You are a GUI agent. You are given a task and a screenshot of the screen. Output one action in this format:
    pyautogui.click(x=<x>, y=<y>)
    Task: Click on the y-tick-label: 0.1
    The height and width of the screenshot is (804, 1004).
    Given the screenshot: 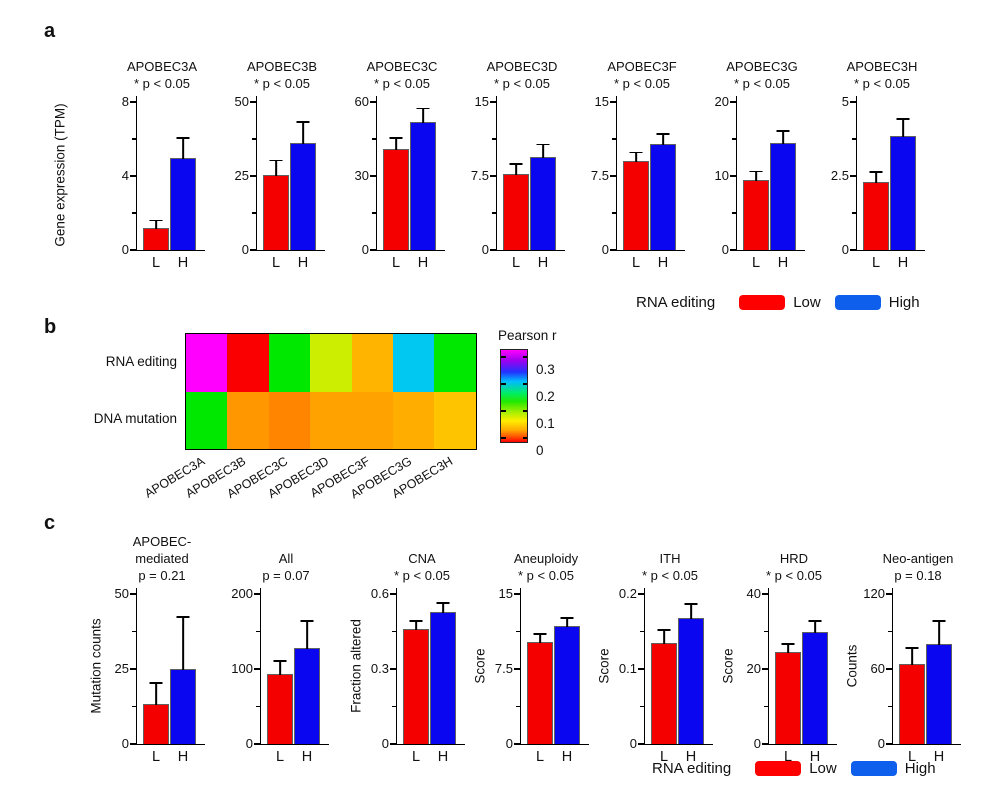 What is the action you would take?
    pyautogui.click(x=627, y=668)
    